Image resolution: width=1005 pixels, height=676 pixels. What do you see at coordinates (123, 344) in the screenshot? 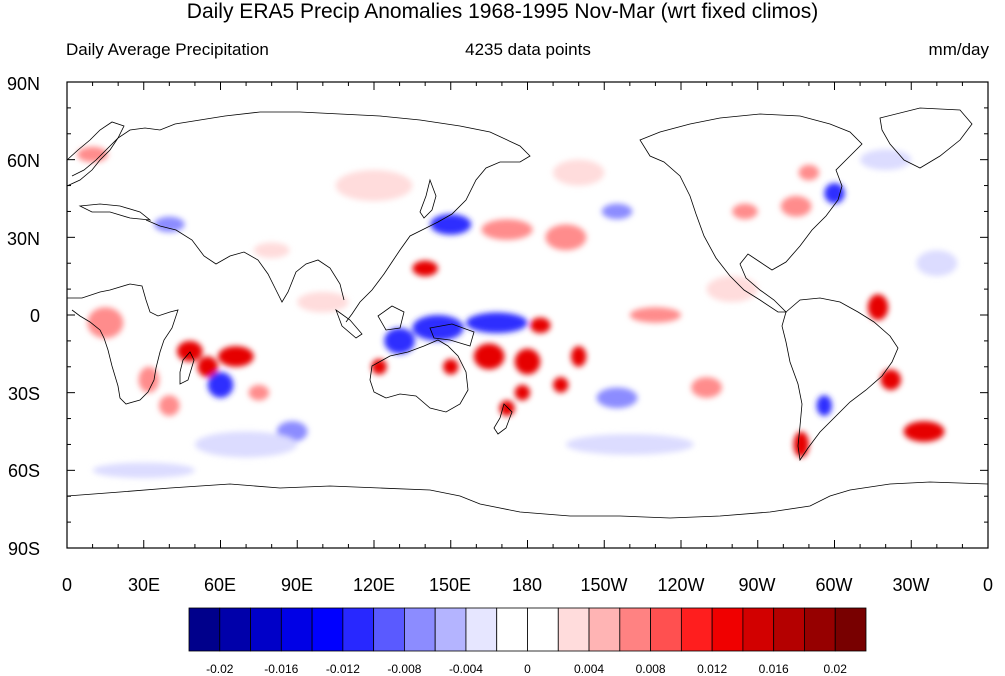
I see `coastline-africa` at bounding box center [123, 344].